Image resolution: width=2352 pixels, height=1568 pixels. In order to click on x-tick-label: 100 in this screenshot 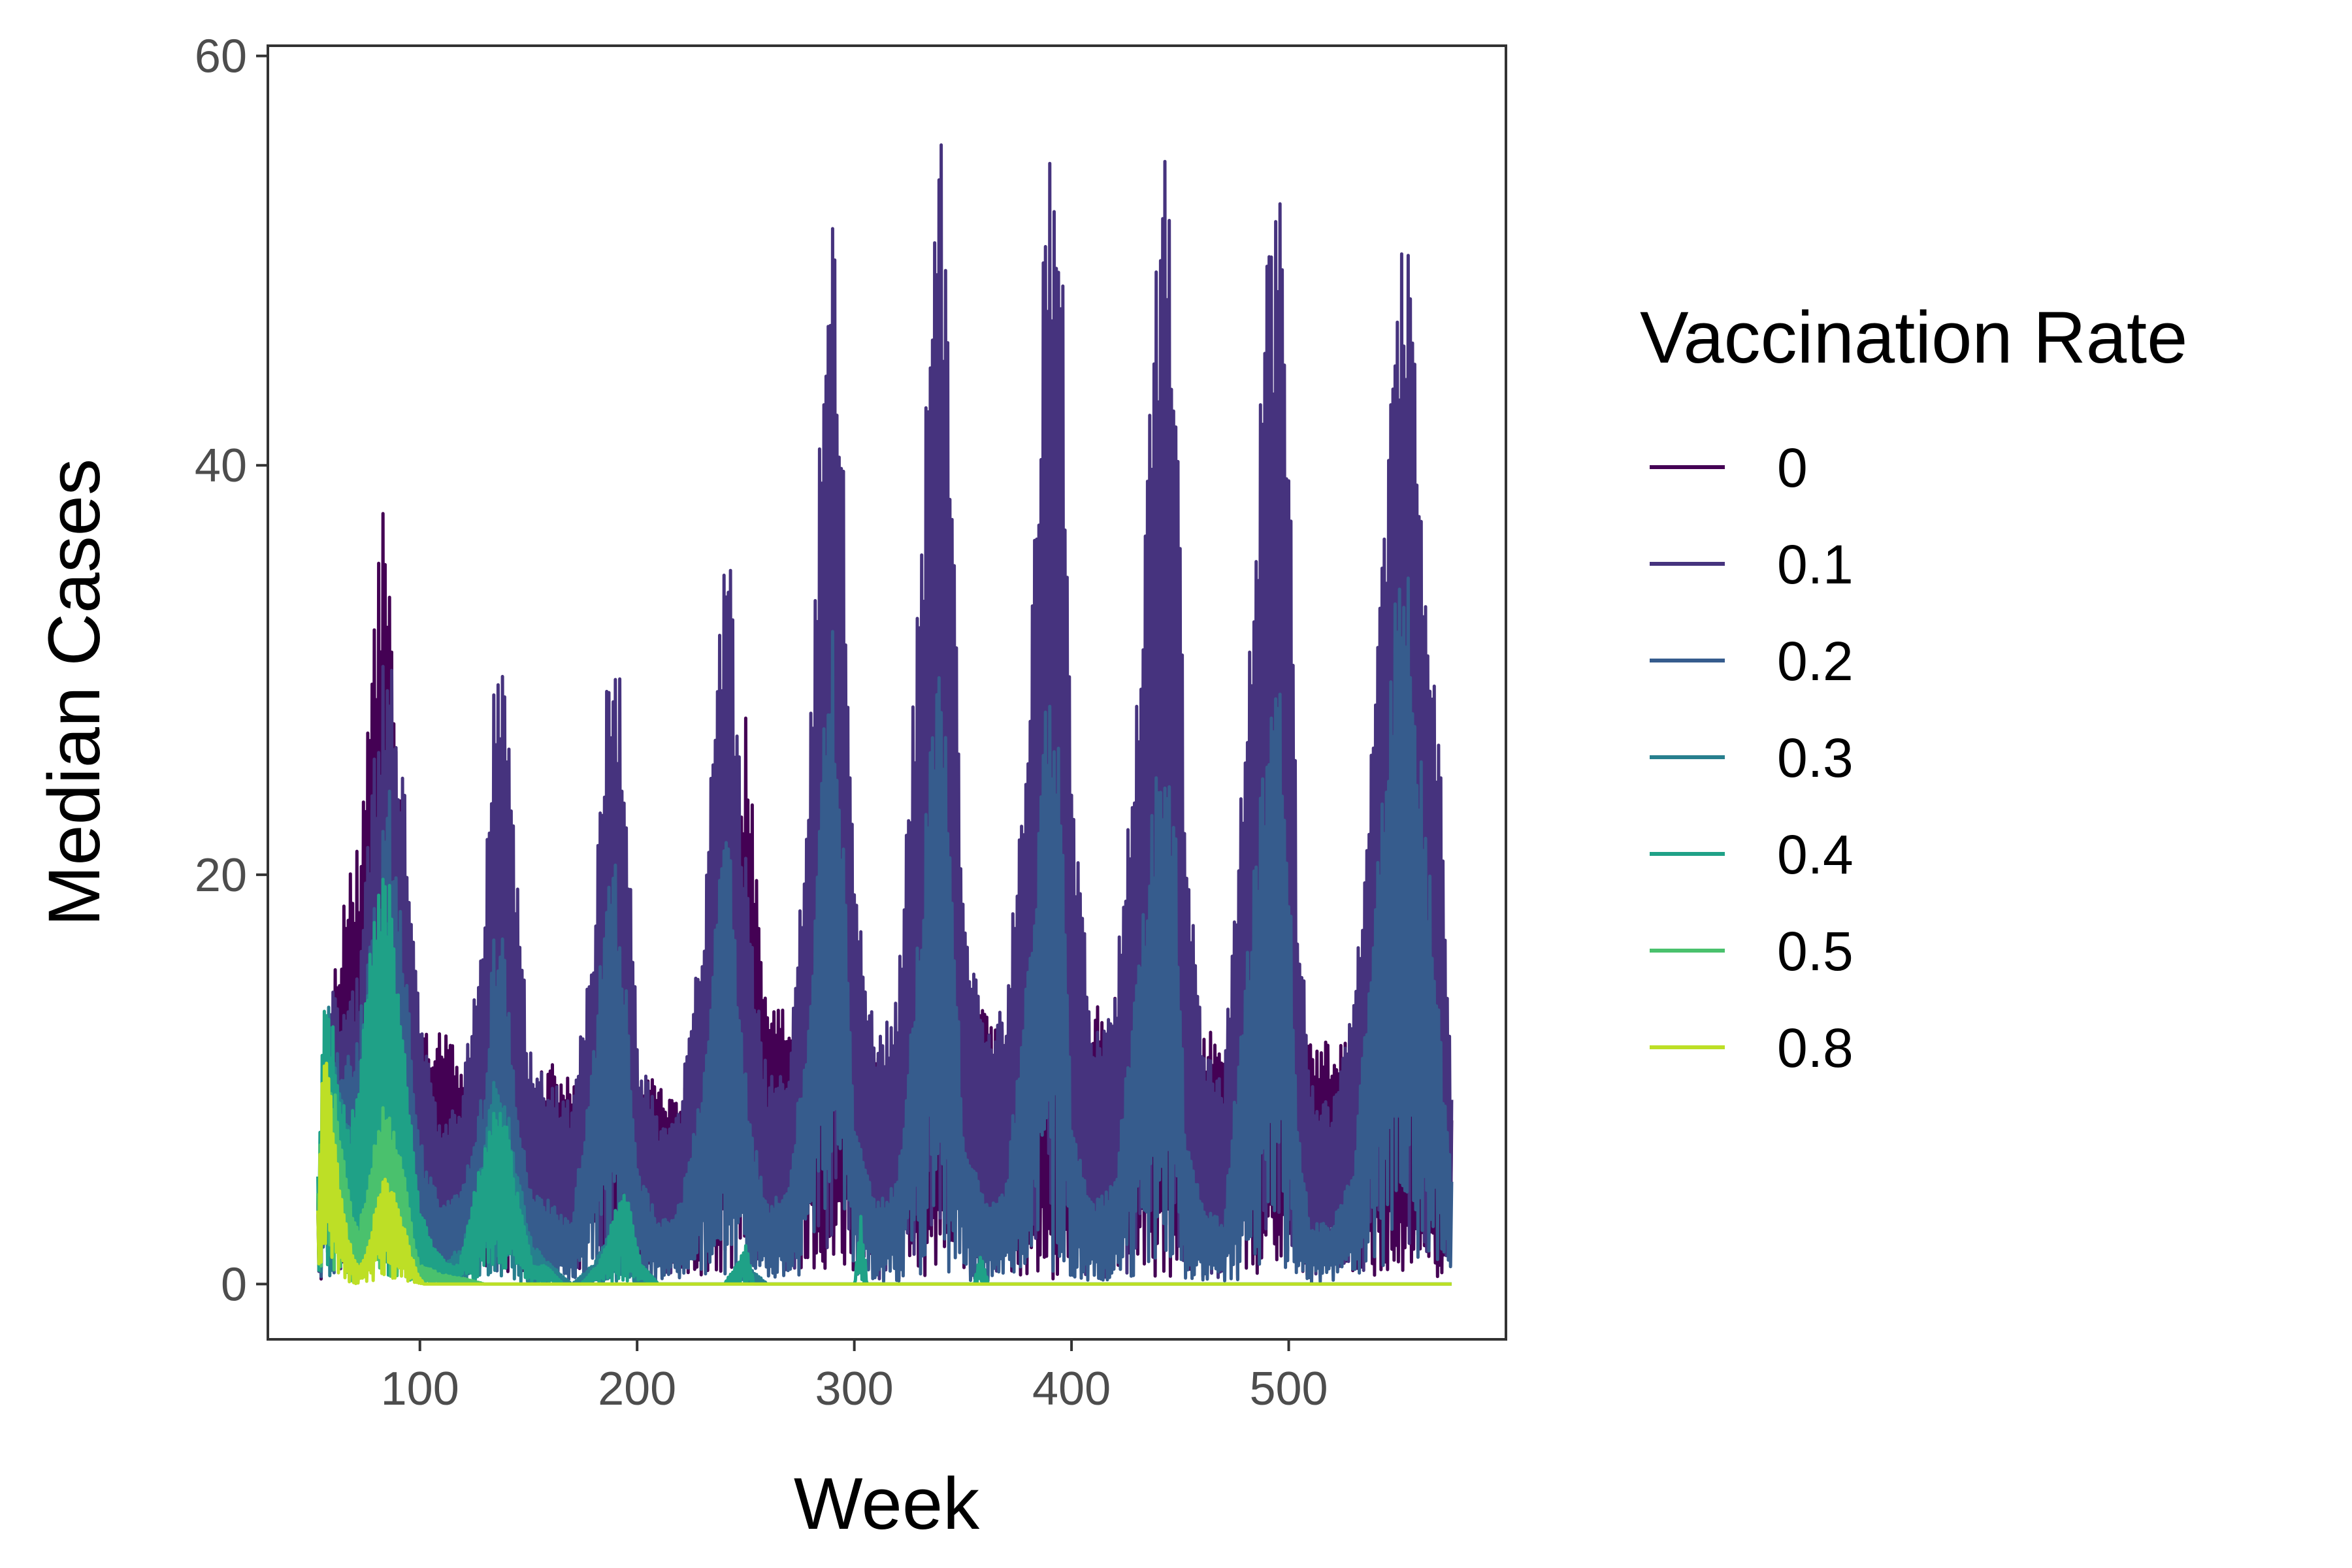, I will do `click(420, 1389)`.